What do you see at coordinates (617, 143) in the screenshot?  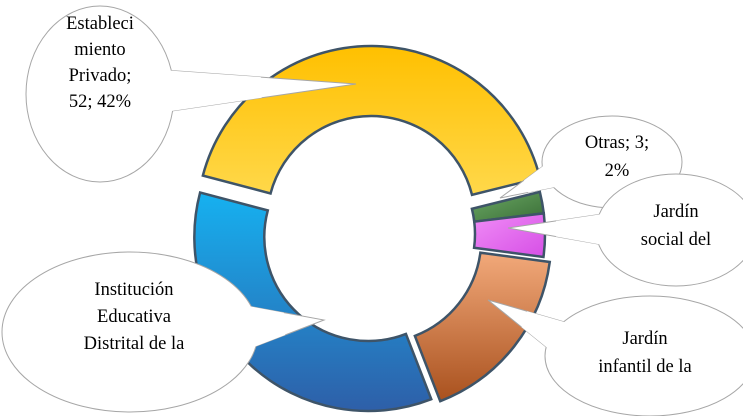 I see `callout-label-line: Otras; 3;` at bounding box center [617, 143].